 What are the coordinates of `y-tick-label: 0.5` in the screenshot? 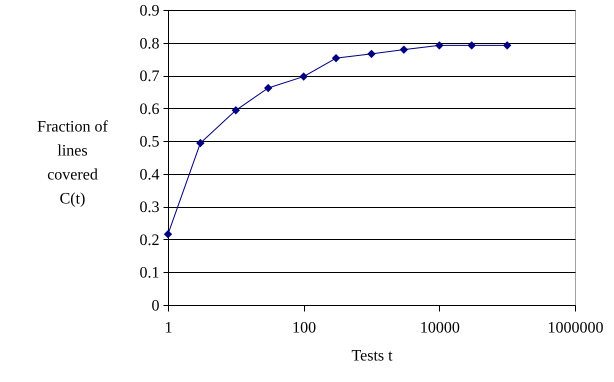 It's located at (150, 142).